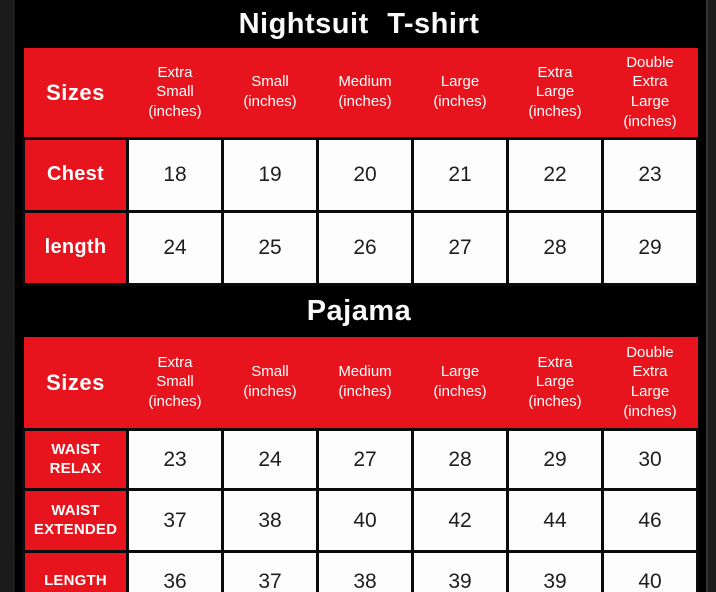  What do you see at coordinates (365, 174) in the screenshot?
I see `value-cell: 20` at bounding box center [365, 174].